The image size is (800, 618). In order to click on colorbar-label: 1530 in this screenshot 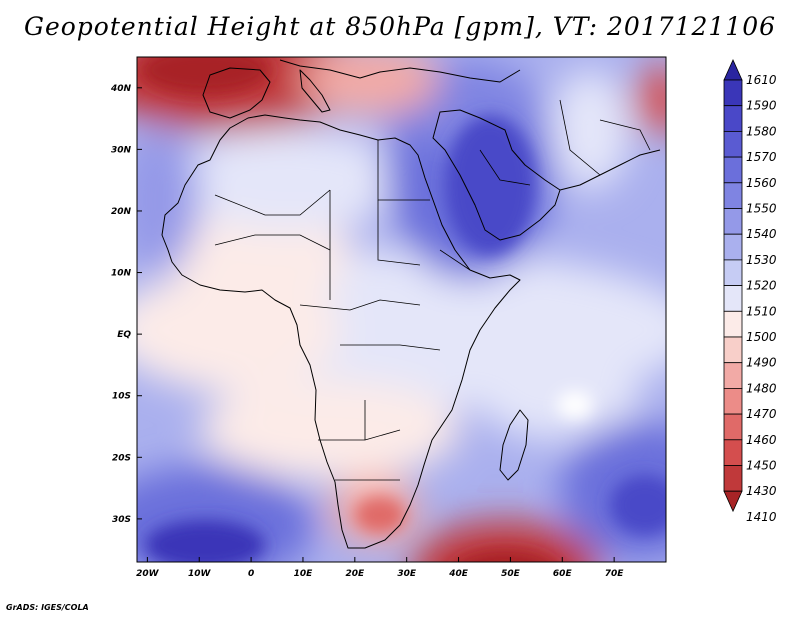, I will do `click(761, 260)`.